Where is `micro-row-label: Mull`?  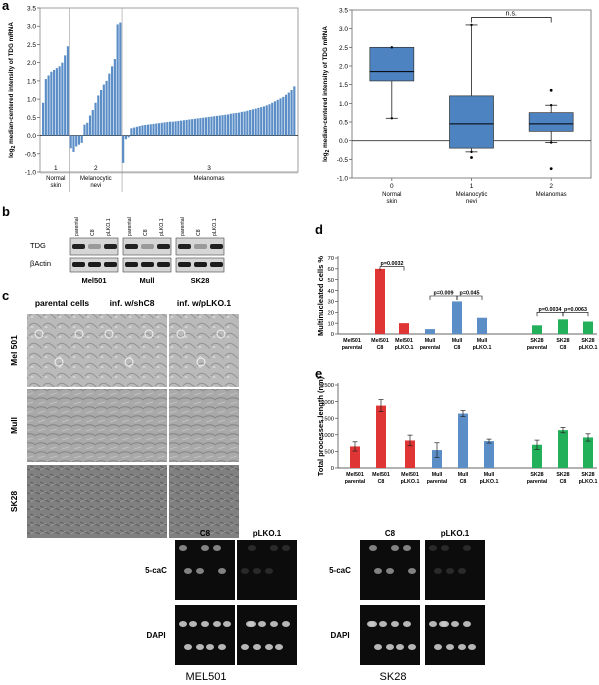 micro-row-label: Mull is located at coordinates (14, 425).